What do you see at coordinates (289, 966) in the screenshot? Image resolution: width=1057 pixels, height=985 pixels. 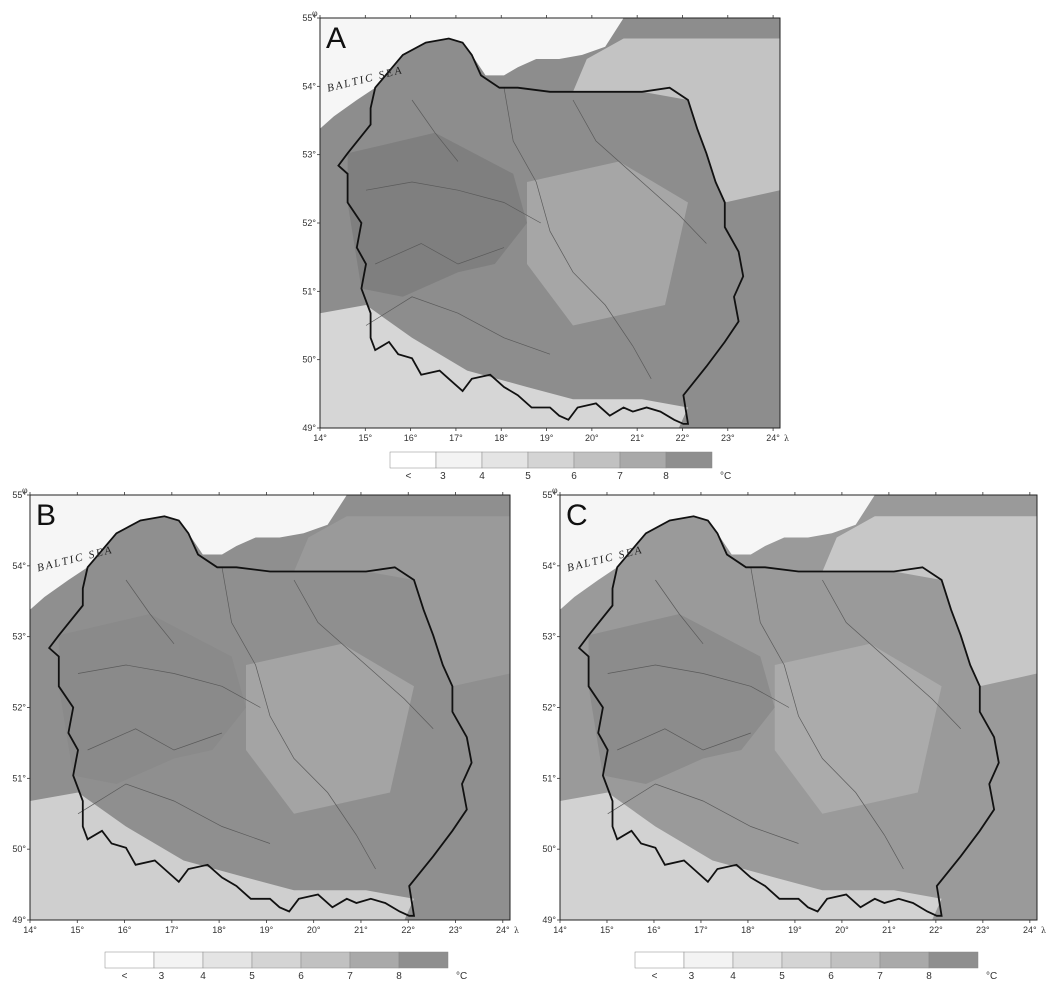 I see `legend-b: <3 4 5 6 7 8 °C` at bounding box center [289, 966].